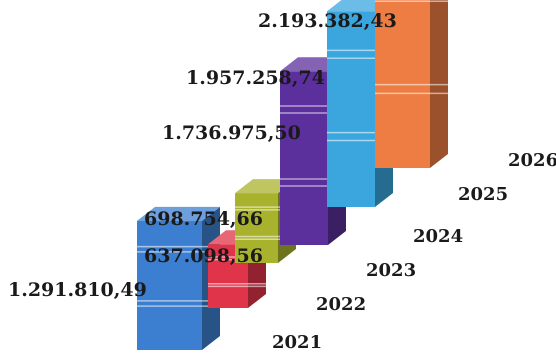  What do you see at coordinates (77, 290) in the screenshot?
I see `value-label-2021: 1.291.810,49` at bounding box center [77, 290].